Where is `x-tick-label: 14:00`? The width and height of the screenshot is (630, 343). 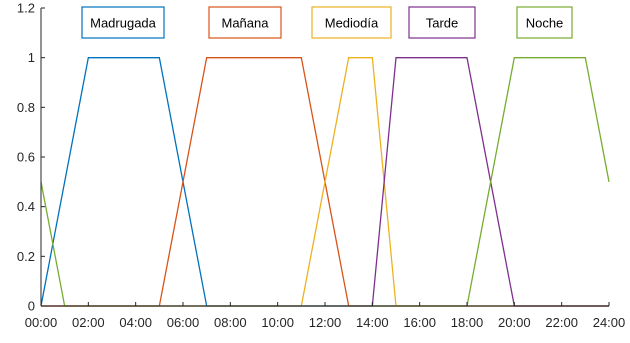
x-tick-label: 14:00 is located at coordinates (372, 322).